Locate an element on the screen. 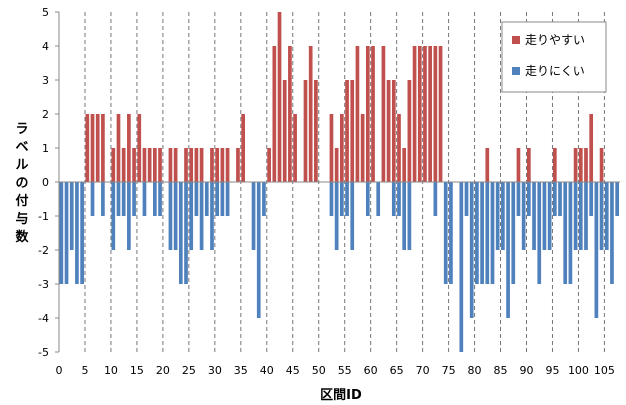 This screenshot has width=626, height=405. y-tick-label-0: 0 is located at coordinates (45, 182).